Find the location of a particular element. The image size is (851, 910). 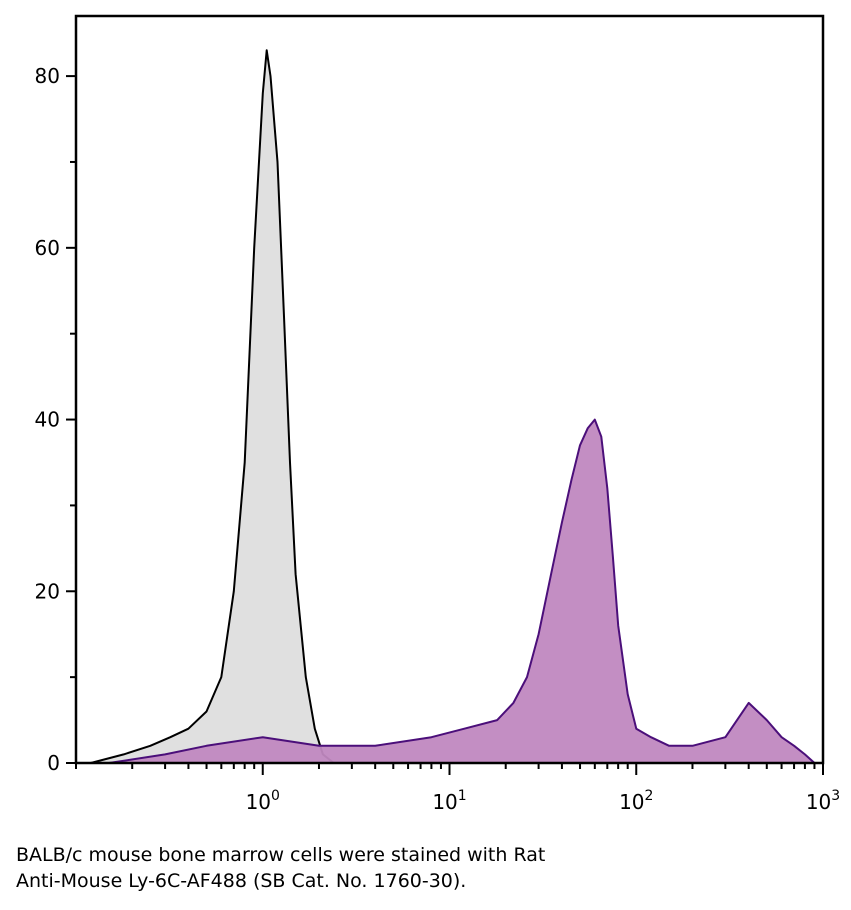

y-tick-label: 40 is located at coordinates (47, 420).